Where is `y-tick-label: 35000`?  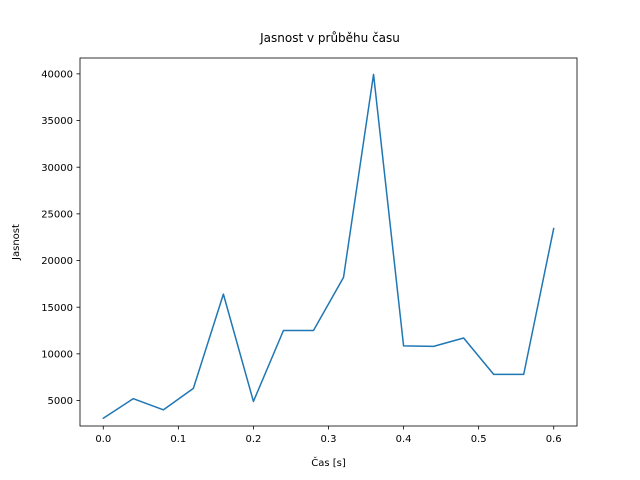
y-tick-label: 35000 is located at coordinates (57, 121).